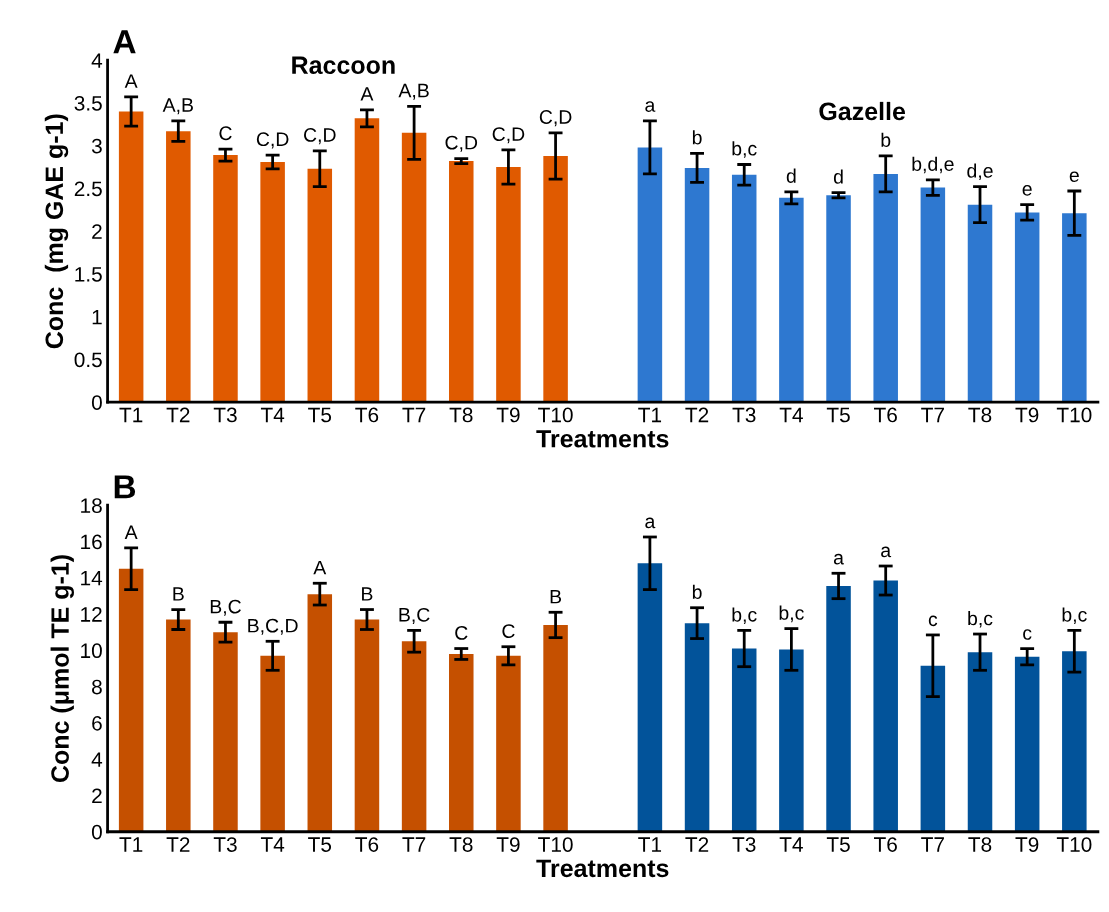  What do you see at coordinates (980, 172) in the screenshot?
I see `data-label: d,e` at bounding box center [980, 172].